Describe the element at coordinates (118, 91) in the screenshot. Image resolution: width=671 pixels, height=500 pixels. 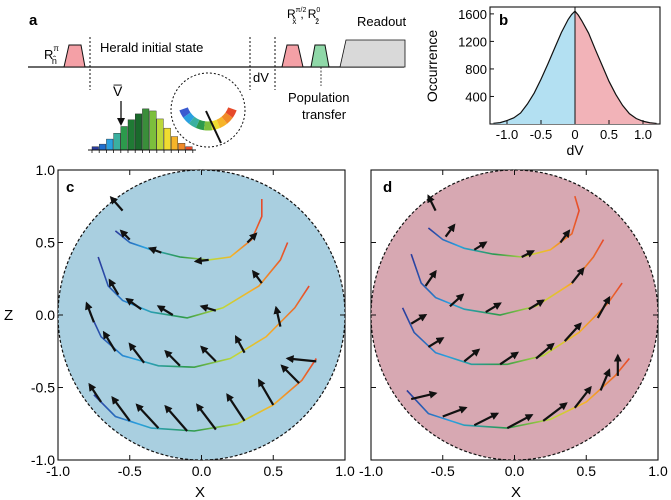
I see `vbar-label: V̅` at that location.